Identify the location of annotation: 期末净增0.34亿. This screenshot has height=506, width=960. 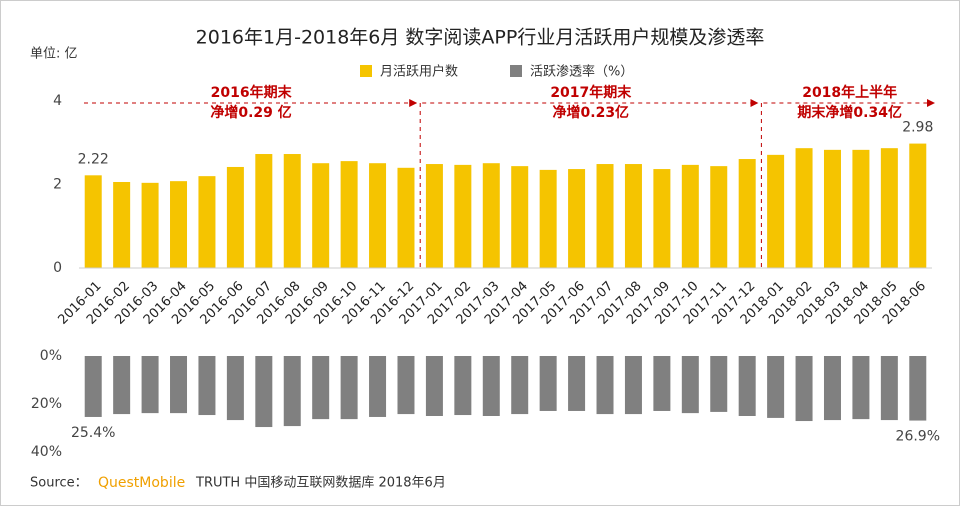
(849, 112).